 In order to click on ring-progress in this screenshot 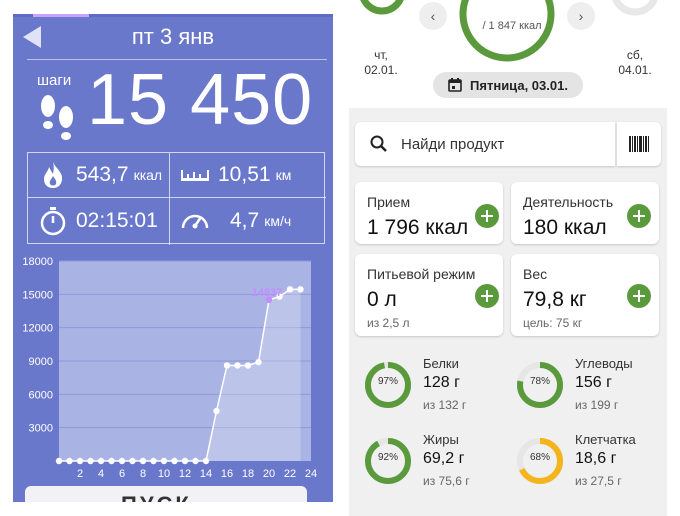, I will do `click(540, 385)`.